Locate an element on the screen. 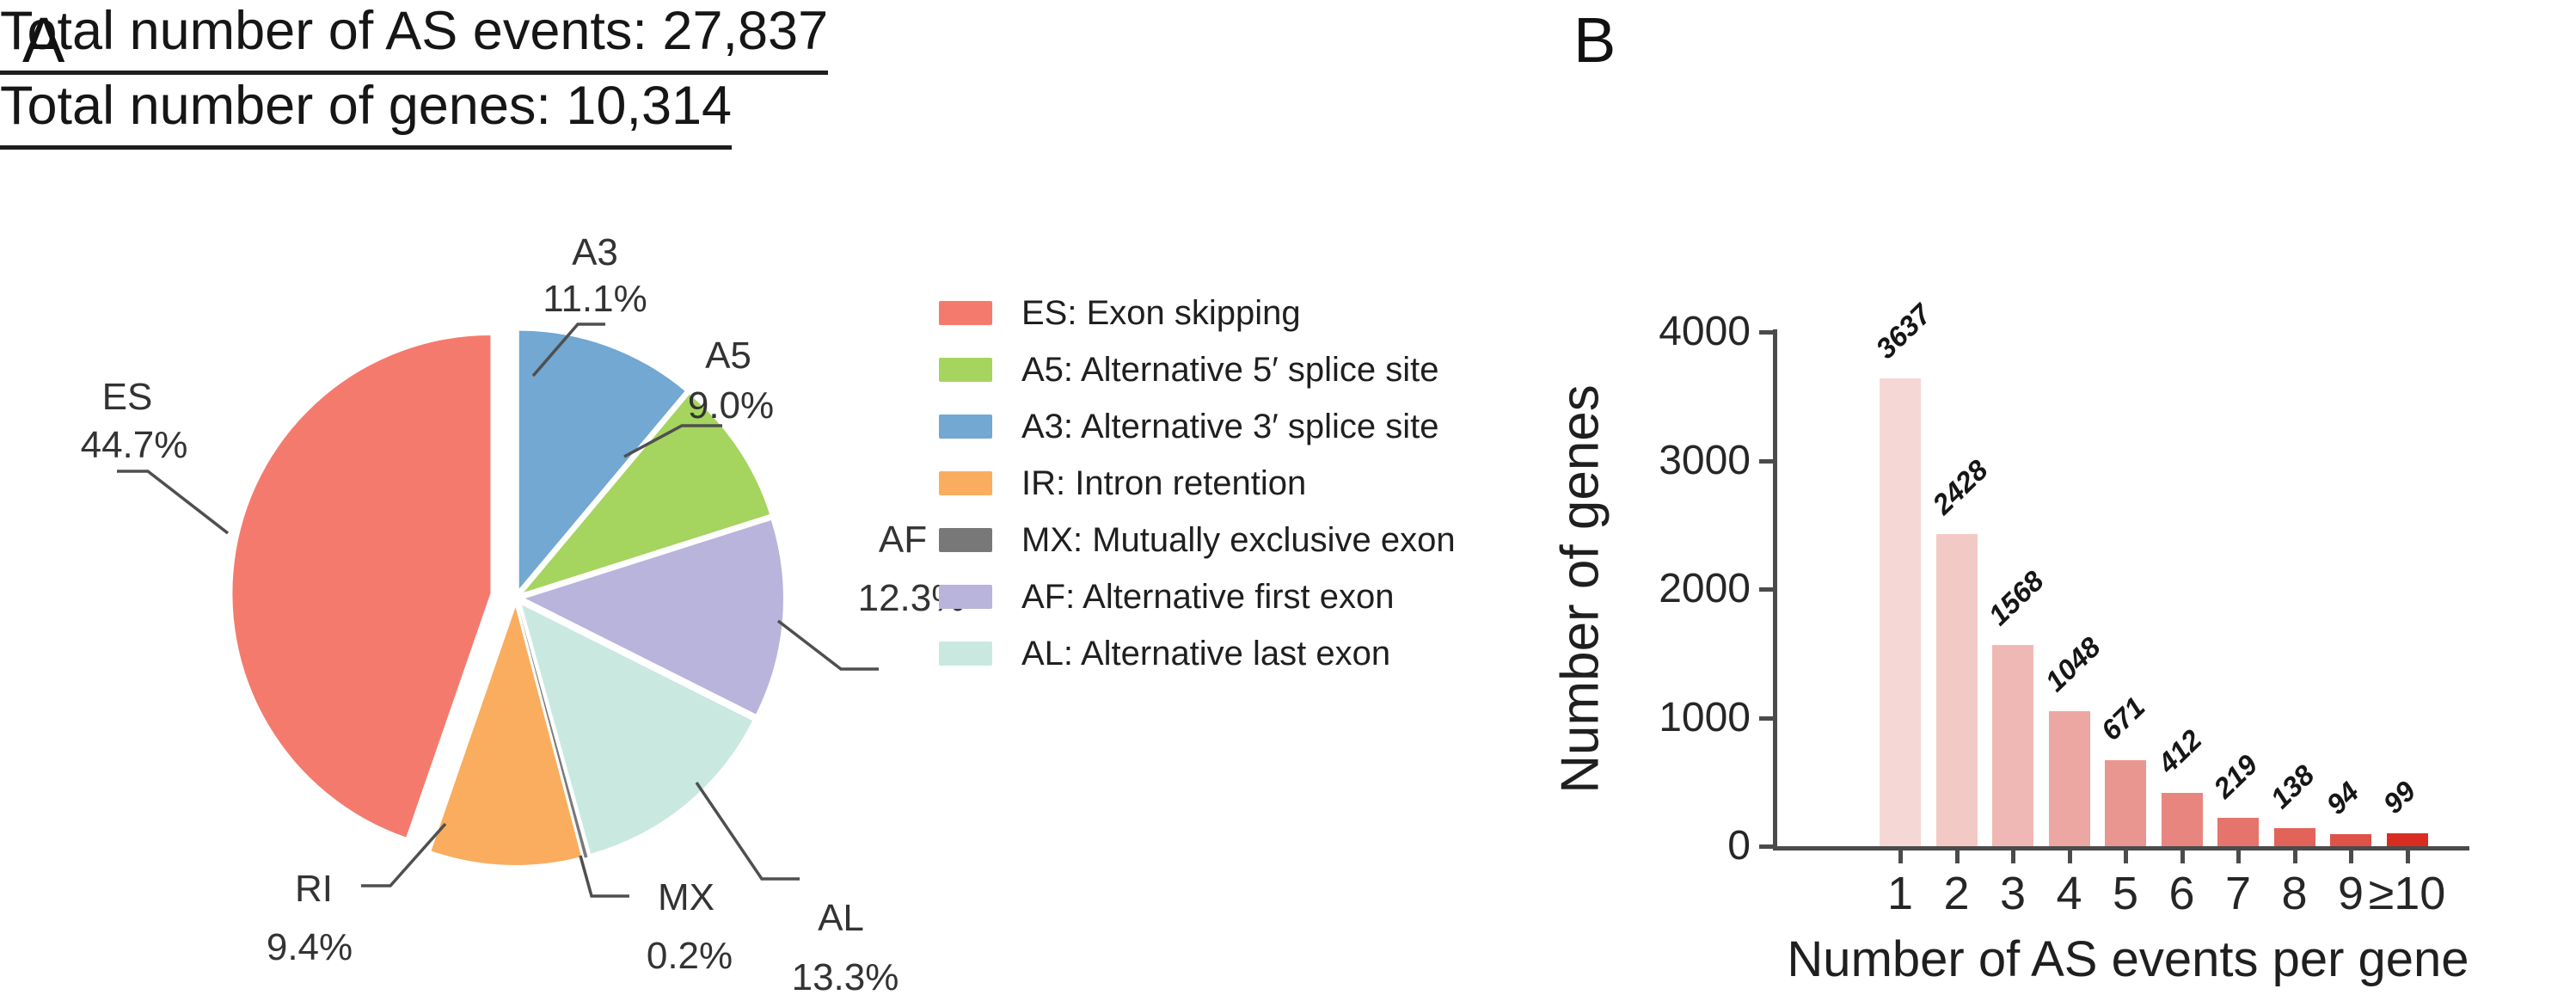 The width and height of the screenshot is (2576, 1001). bar-value-label: 1568 is located at coordinates (2016, 597).